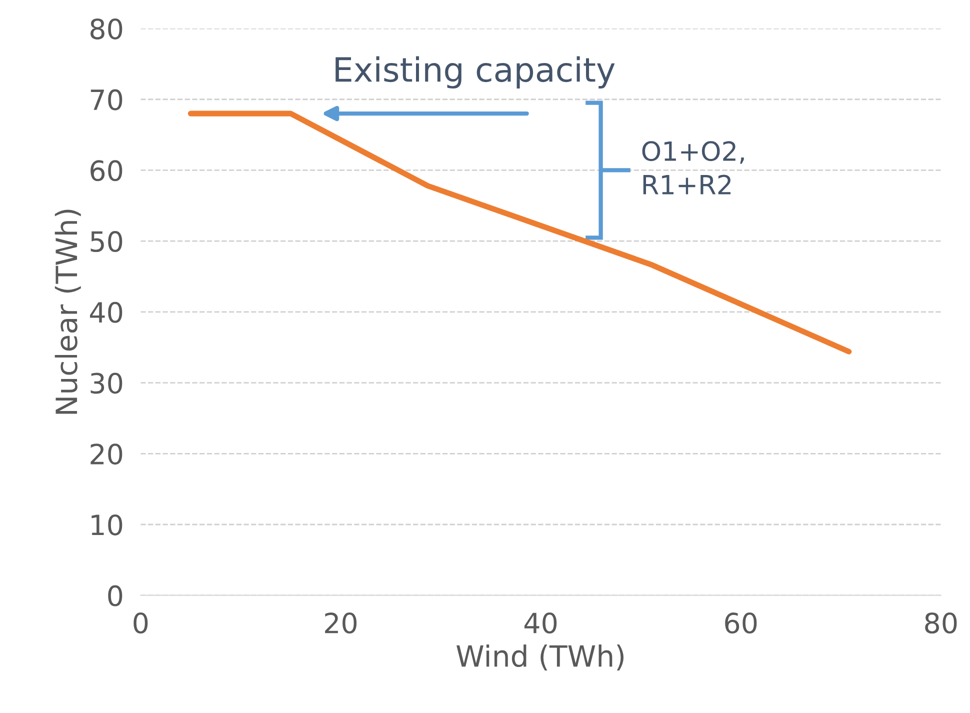 This screenshot has width=970, height=713. I want to click on x-tick-label: 40, so click(540, 623).